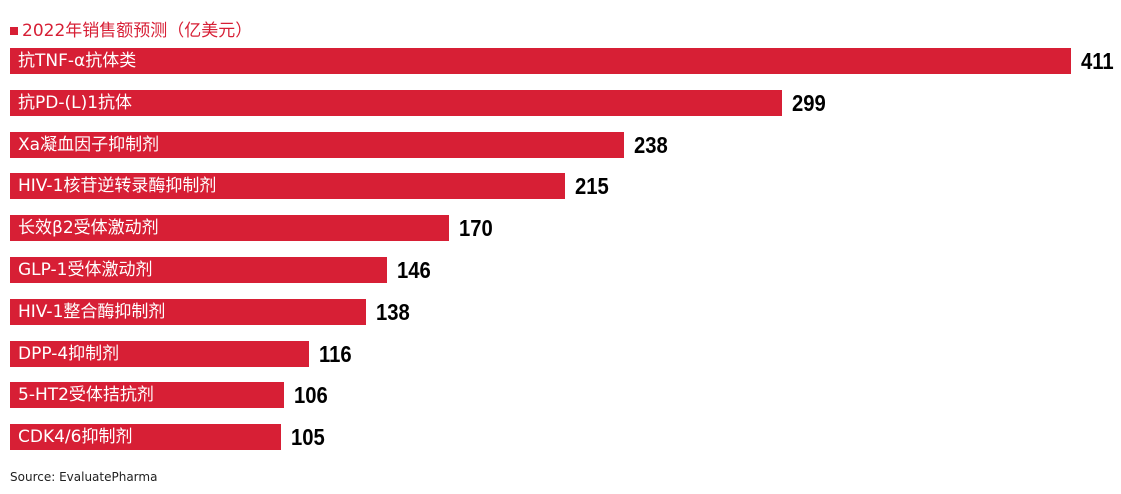  Describe the element at coordinates (77, 61) in the screenshot. I see `bar-category-label: 抗TNF-α抗体类` at that location.